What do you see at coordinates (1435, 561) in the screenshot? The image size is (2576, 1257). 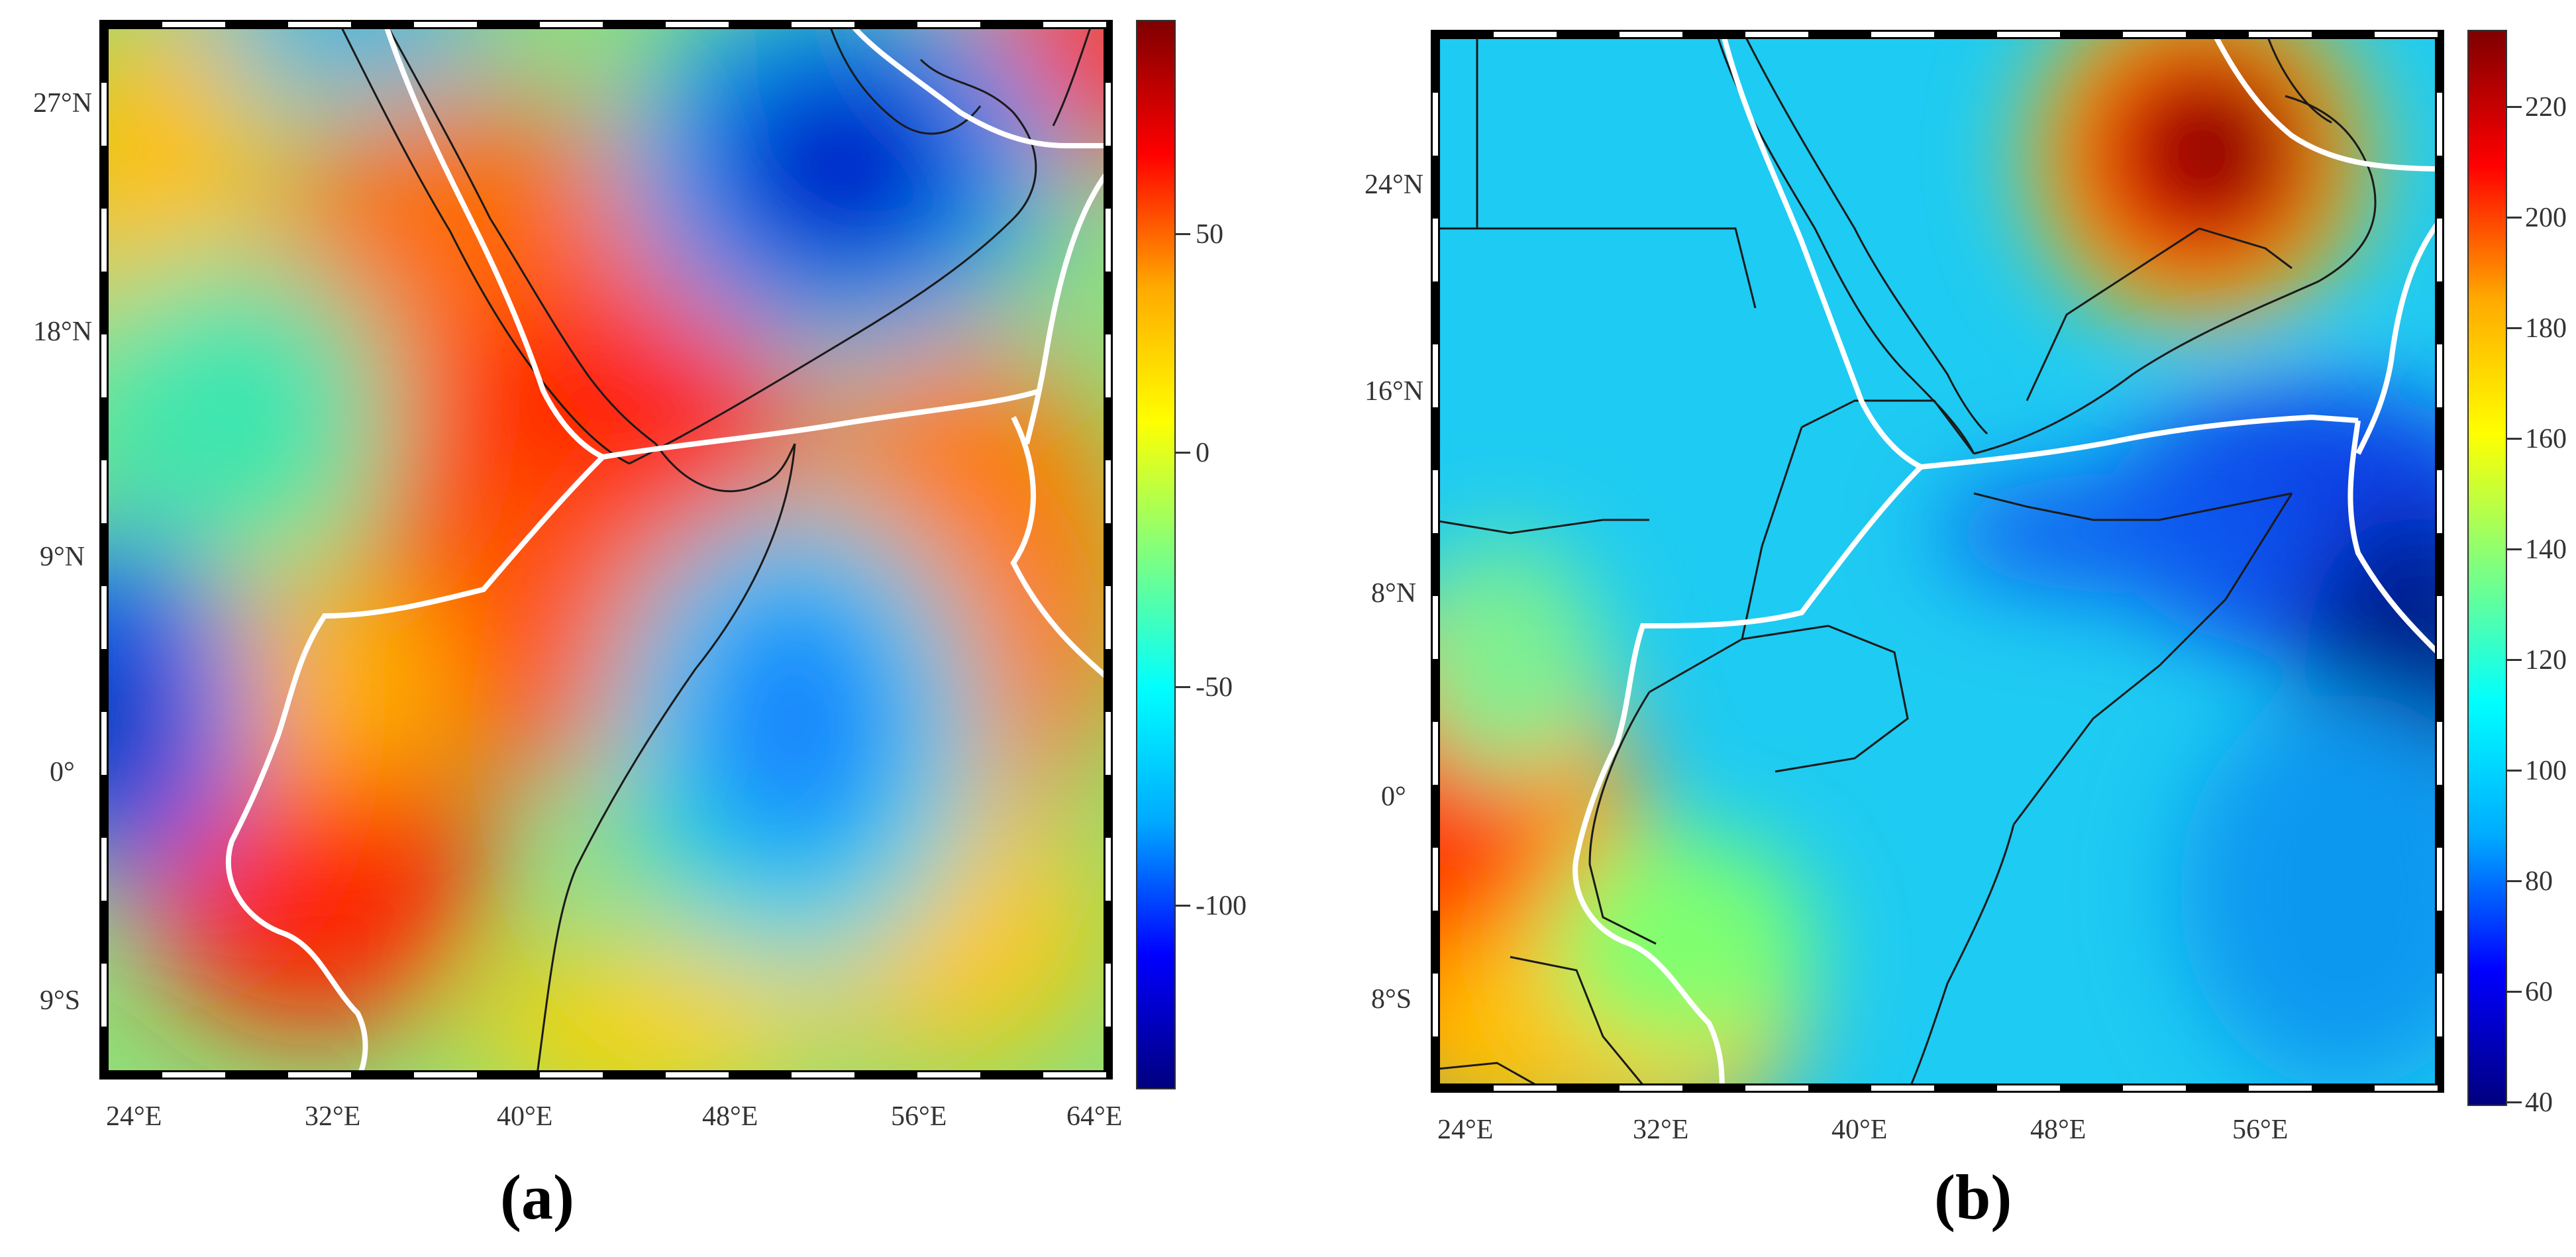 I see `frame-left-b` at bounding box center [1435, 561].